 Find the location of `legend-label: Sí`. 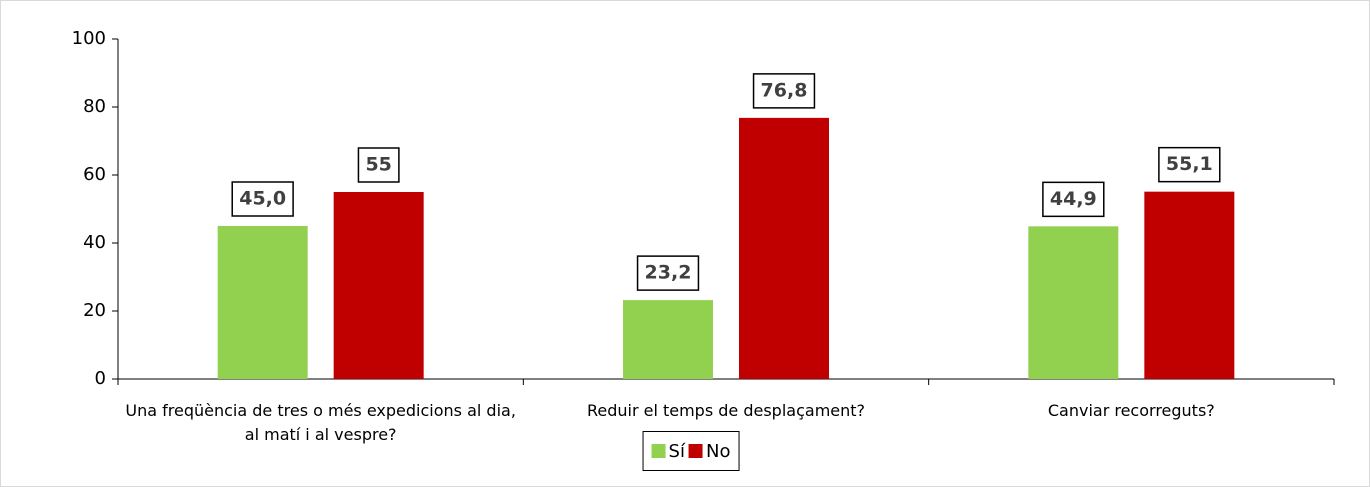

legend-label: Sí is located at coordinates (676, 451).